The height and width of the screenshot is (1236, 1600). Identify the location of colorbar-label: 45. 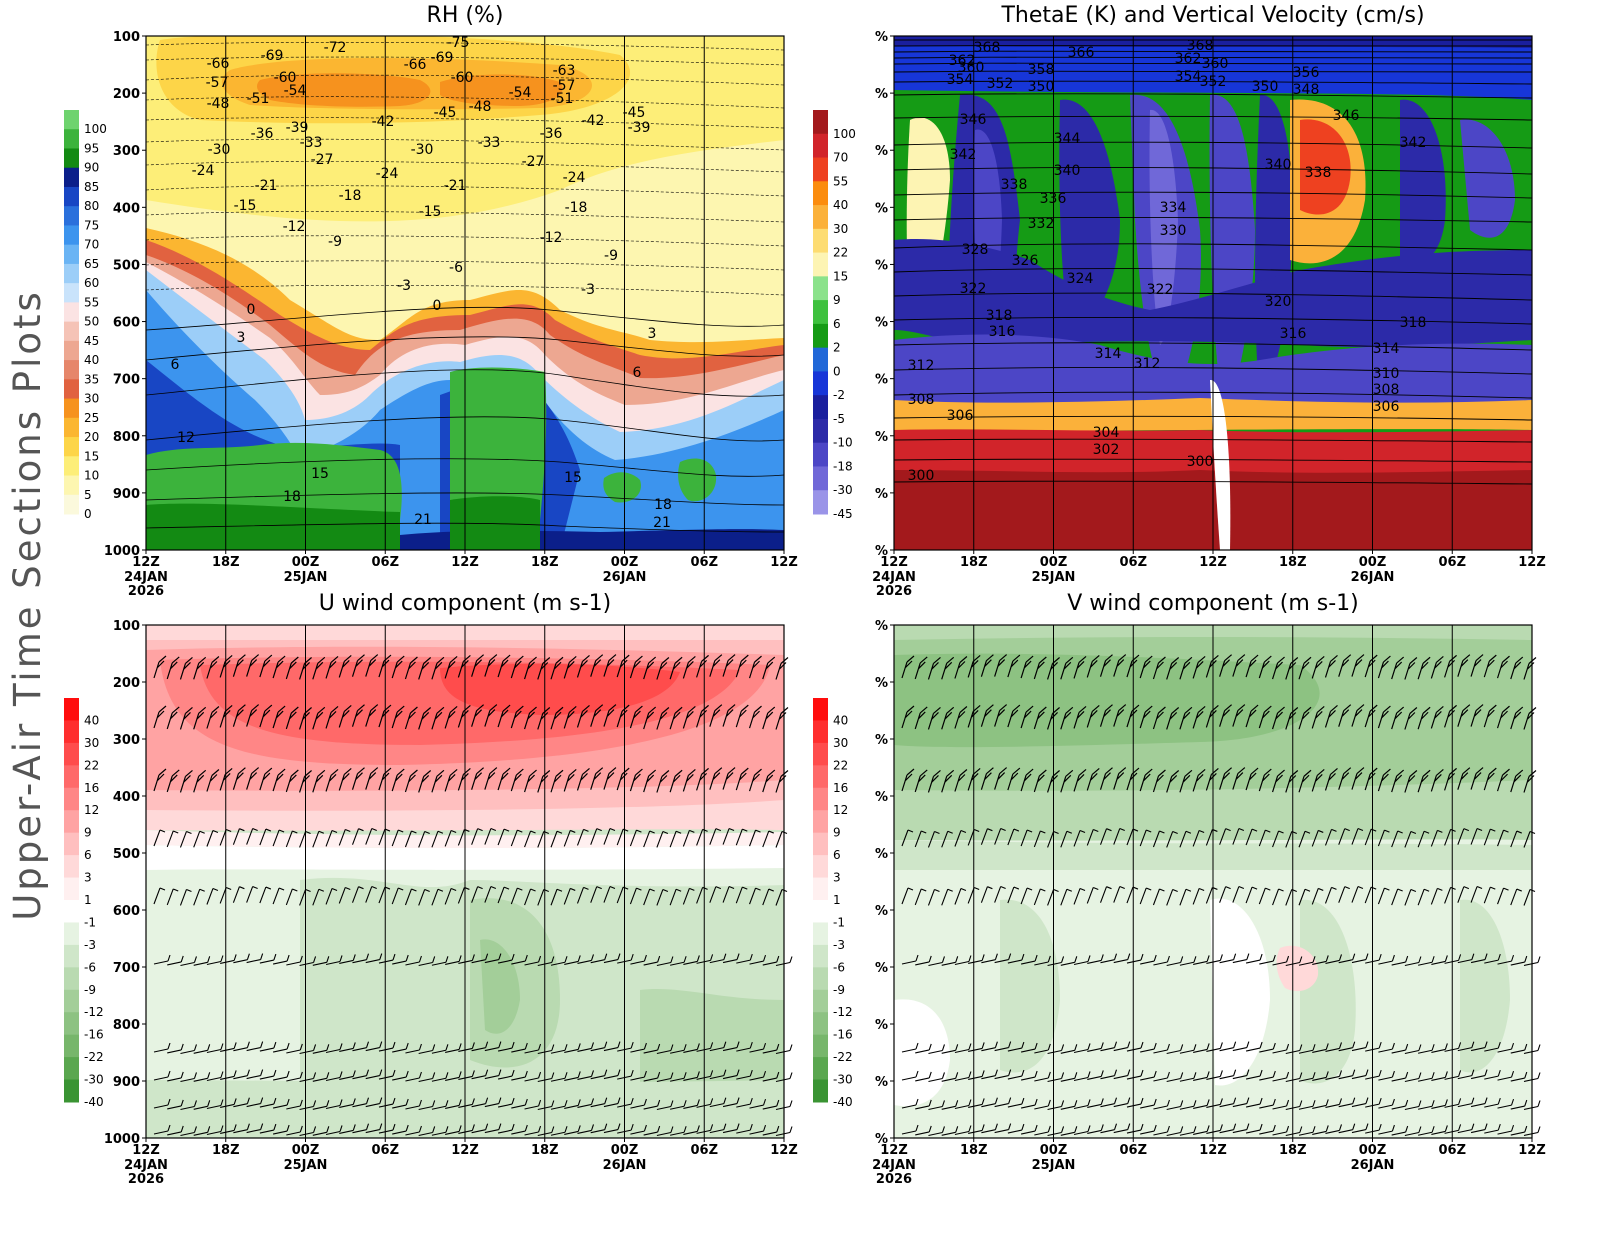
(91, 341).